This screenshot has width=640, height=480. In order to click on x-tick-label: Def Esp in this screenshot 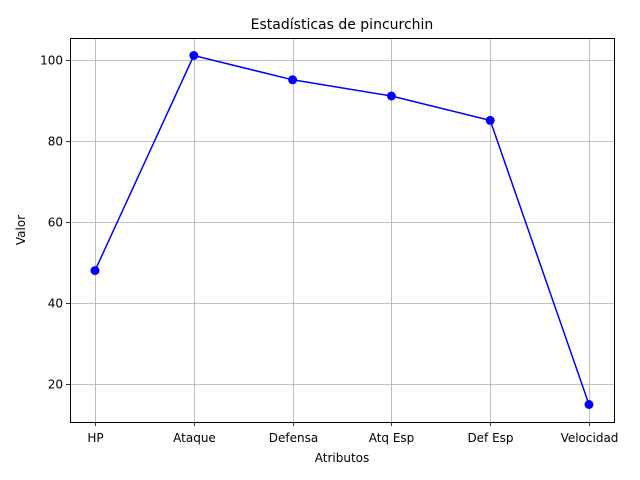, I will do `click(490, 438)`.